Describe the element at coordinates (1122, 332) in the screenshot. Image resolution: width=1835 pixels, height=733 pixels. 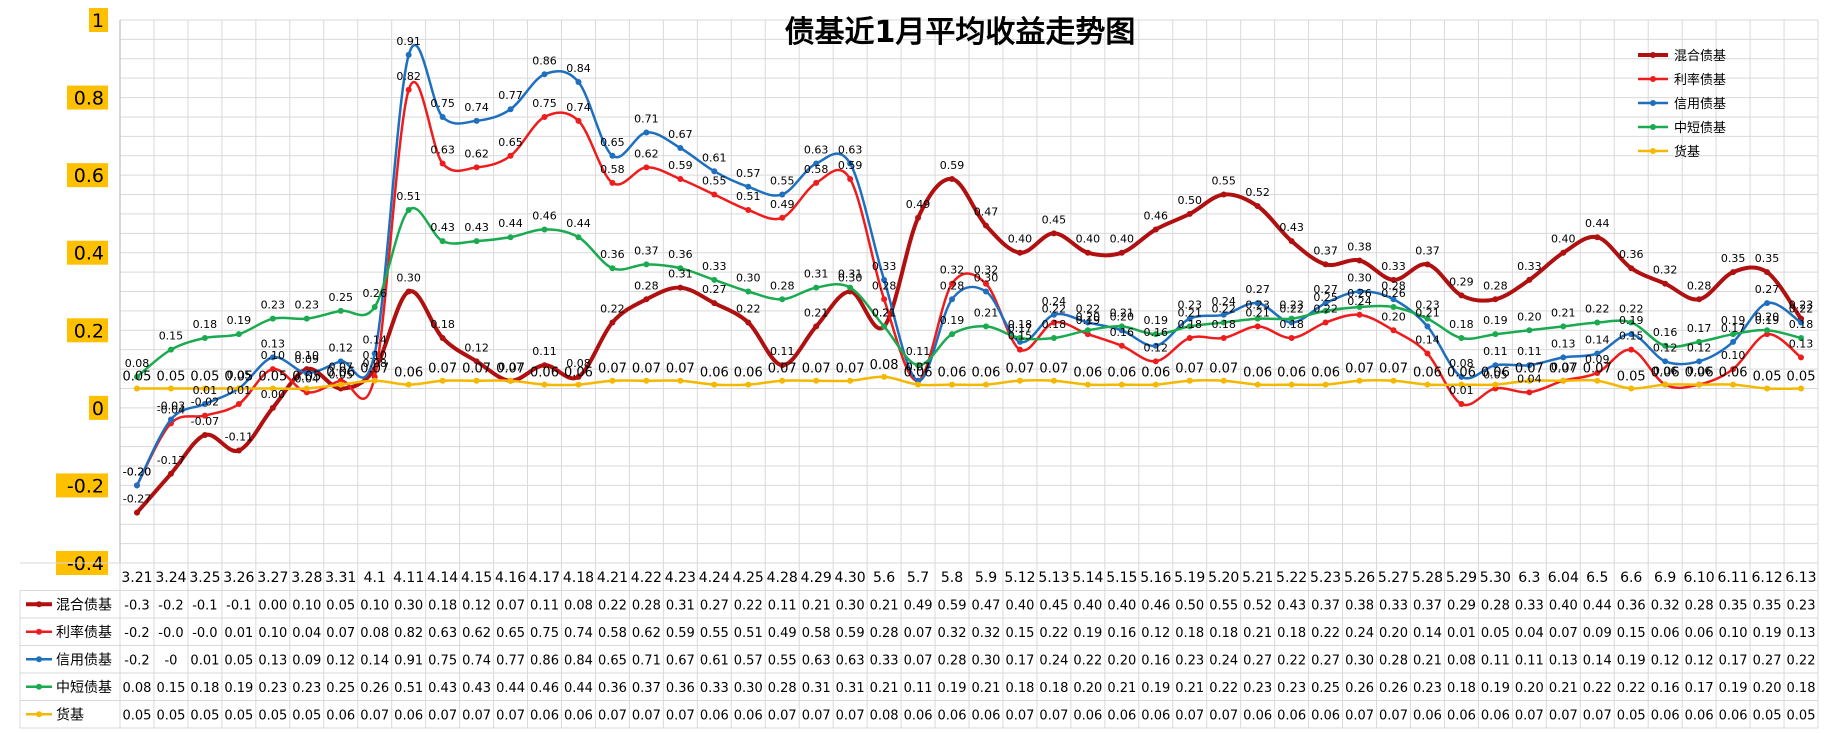
I see `data-label: 0.16` at that location.